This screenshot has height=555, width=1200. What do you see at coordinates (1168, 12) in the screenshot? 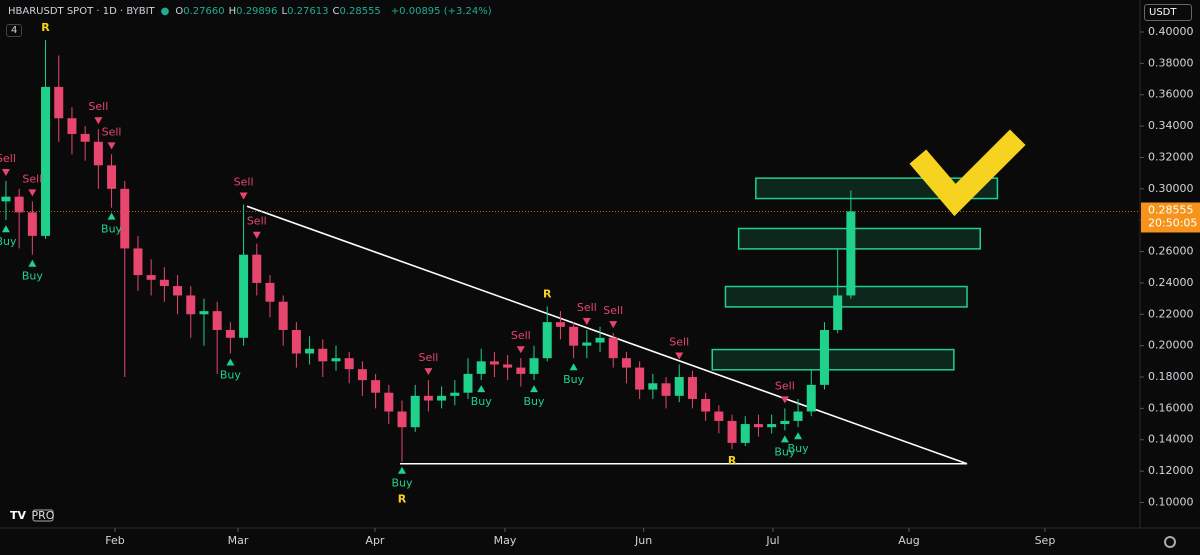
I see `currency-select: USDT` at bounding box center [1168, 12].